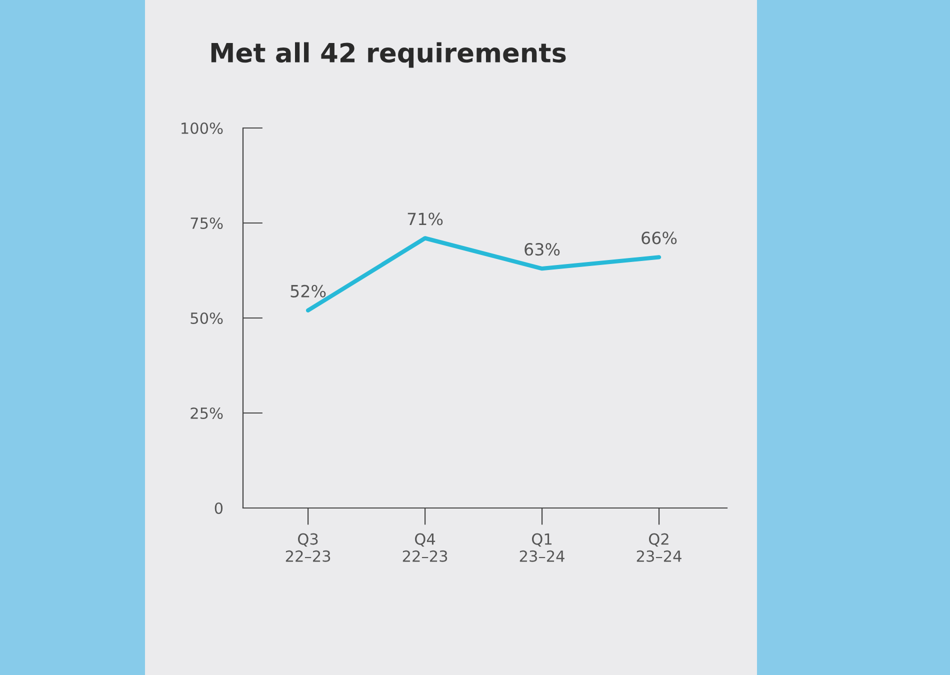  I want to click on data-label: 52%, so click(308, 291).